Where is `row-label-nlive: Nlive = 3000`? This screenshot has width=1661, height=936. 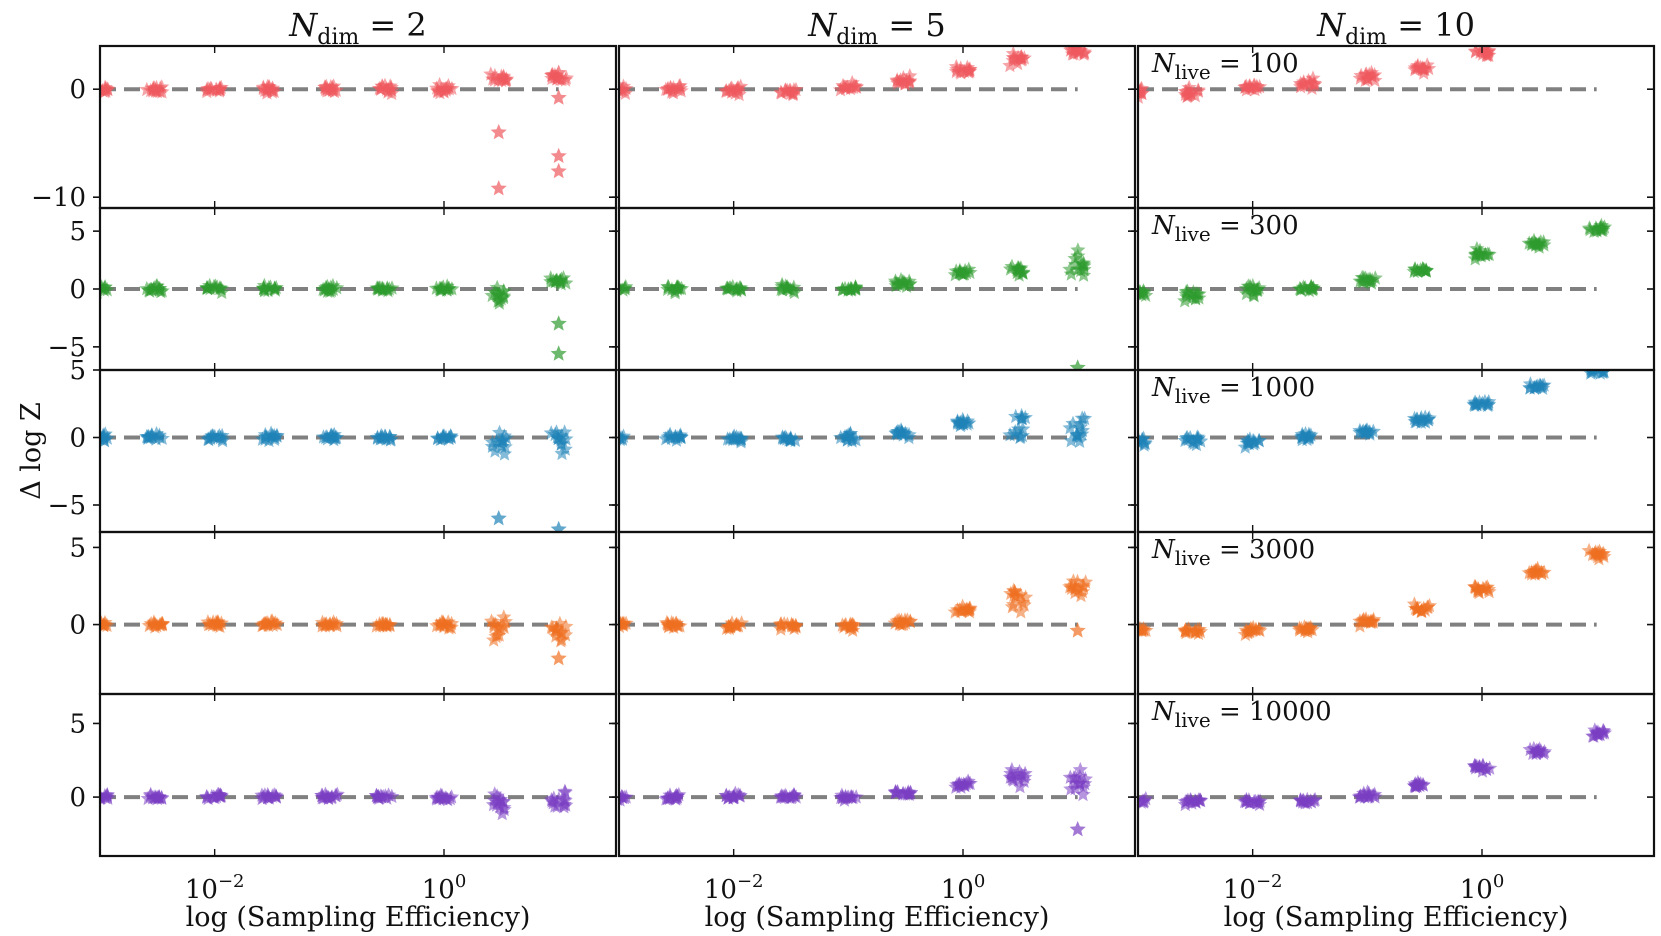 row-label-nlive: Nlive = 3000 is located at coordinates (1233, 552).